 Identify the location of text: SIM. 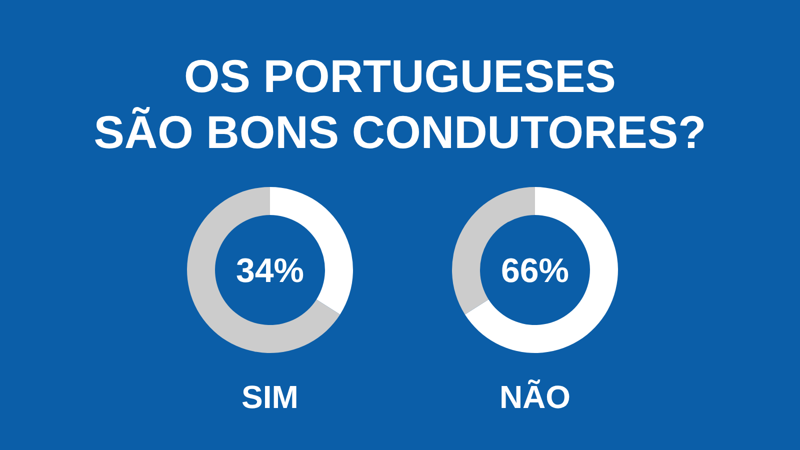
(270, 397).